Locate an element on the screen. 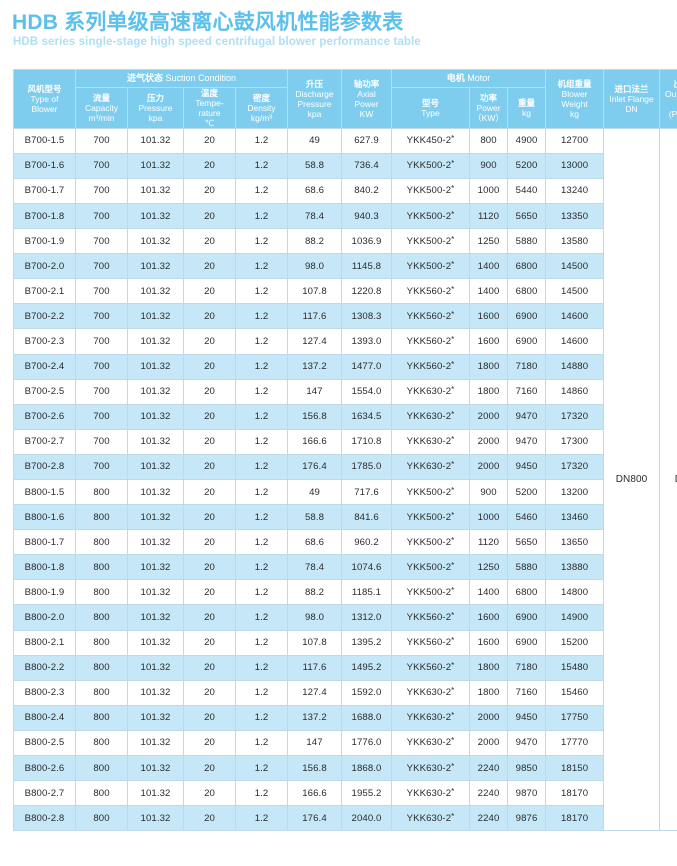 This screenshot has height=866, width=677. table-cell: 1185.1 is located at coordinates (367, 592).